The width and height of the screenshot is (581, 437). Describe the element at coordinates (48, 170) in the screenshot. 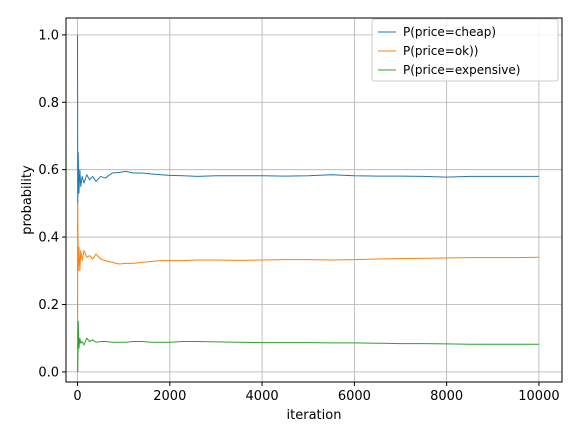

I see `y-tick-label: 0.6` at that location.